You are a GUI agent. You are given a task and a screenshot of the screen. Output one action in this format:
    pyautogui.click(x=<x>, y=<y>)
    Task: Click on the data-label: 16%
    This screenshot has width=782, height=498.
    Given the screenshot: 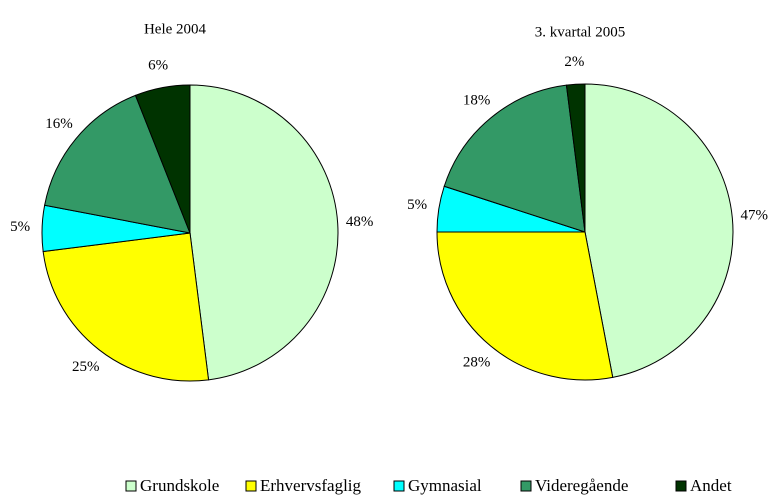 What is the action you would take?
    pyautogui.click(x=59, y=124)
    